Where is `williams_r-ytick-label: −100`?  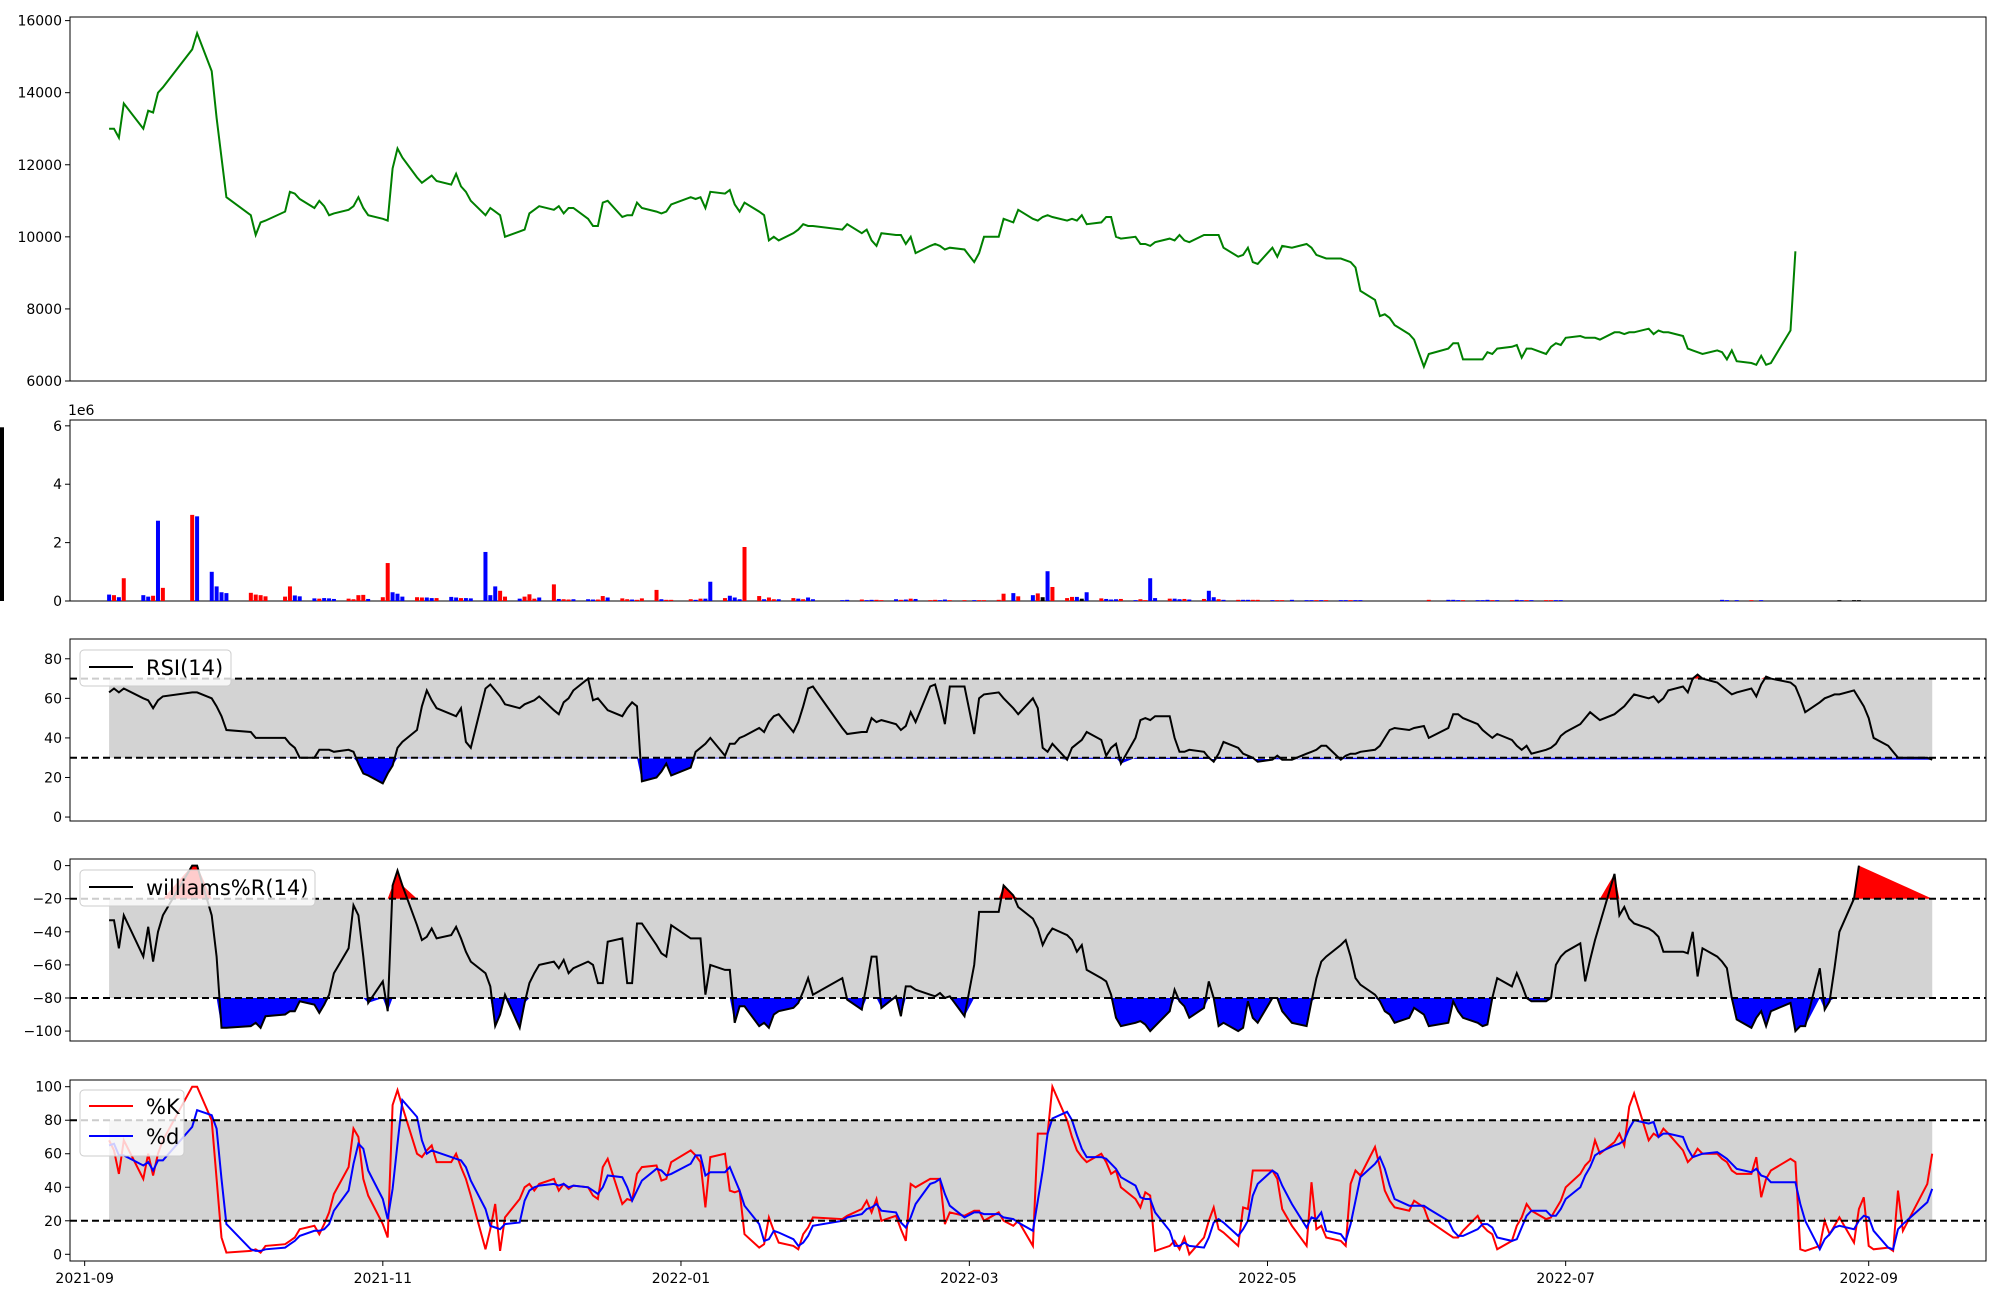
williams_r-ytick-label: −100 is located at coordinates (43, 1032).